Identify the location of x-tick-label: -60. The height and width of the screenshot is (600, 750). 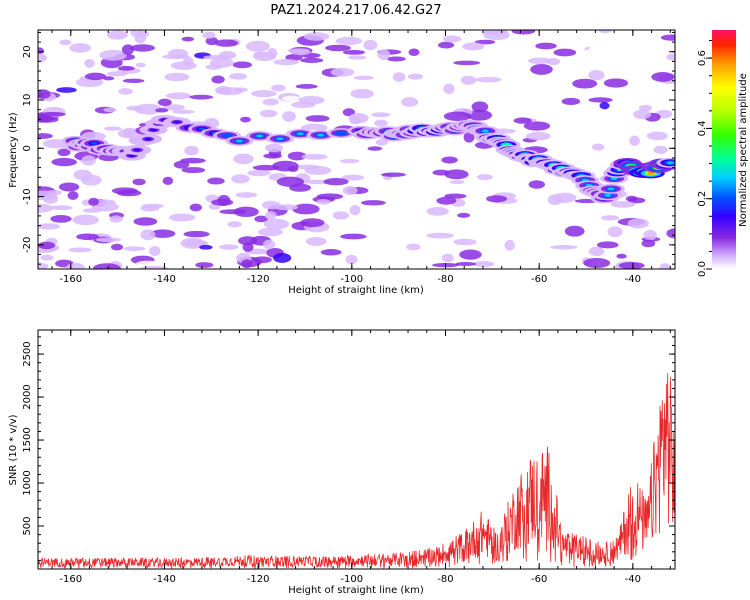
(539, 279).